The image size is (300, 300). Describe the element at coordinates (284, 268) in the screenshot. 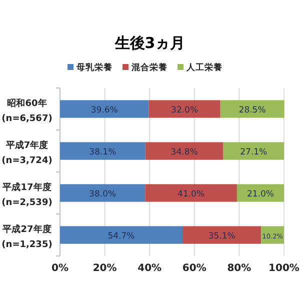

I see `x-tick-label: 100%` at that location.